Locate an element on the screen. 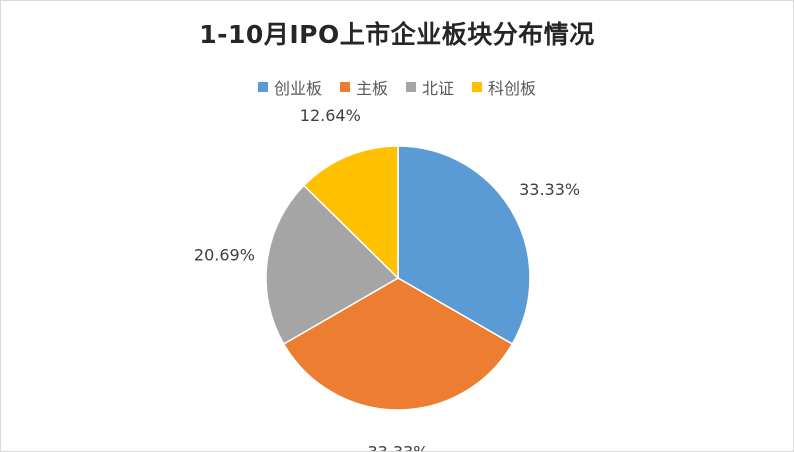 The image size is (794, 452). pie-slice-main-board is located at coordinates (398, 344).